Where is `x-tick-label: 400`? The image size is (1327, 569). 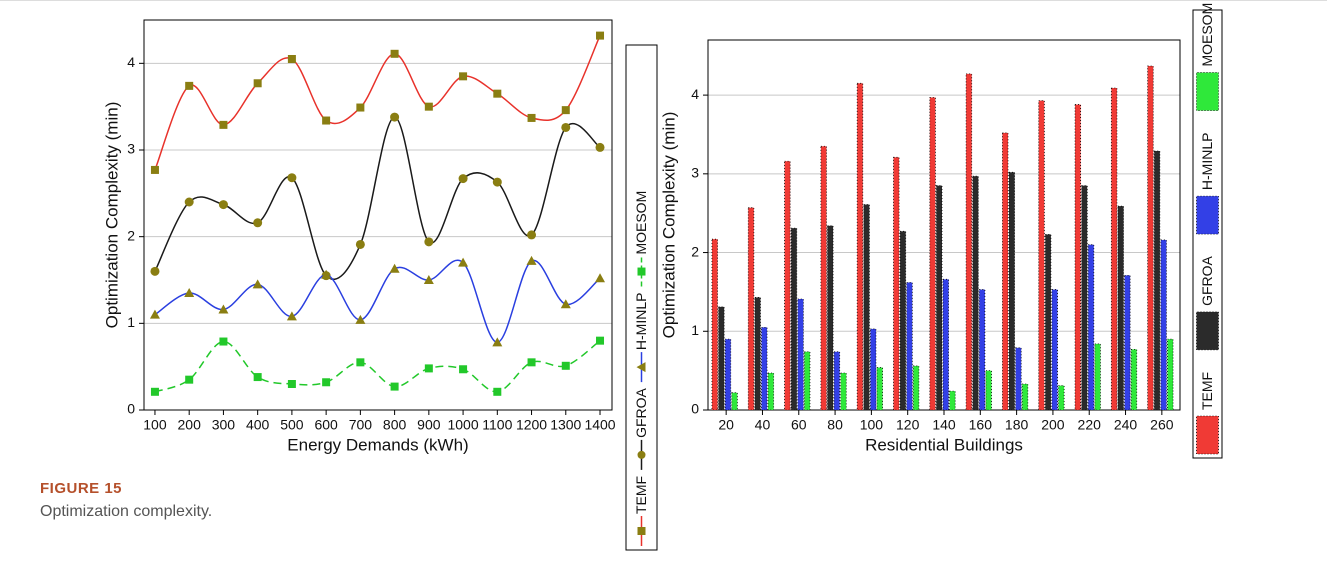 x-tick-label: 400 is located at coordinates (258, 425).